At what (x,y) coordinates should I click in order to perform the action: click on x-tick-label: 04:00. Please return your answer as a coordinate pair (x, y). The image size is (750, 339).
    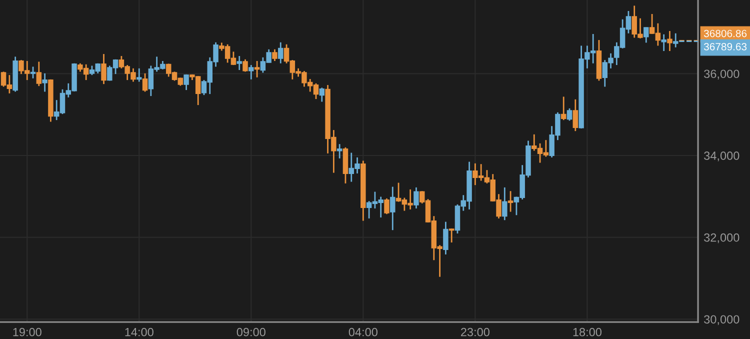
    Looking at the image, I should click on (363, 332).